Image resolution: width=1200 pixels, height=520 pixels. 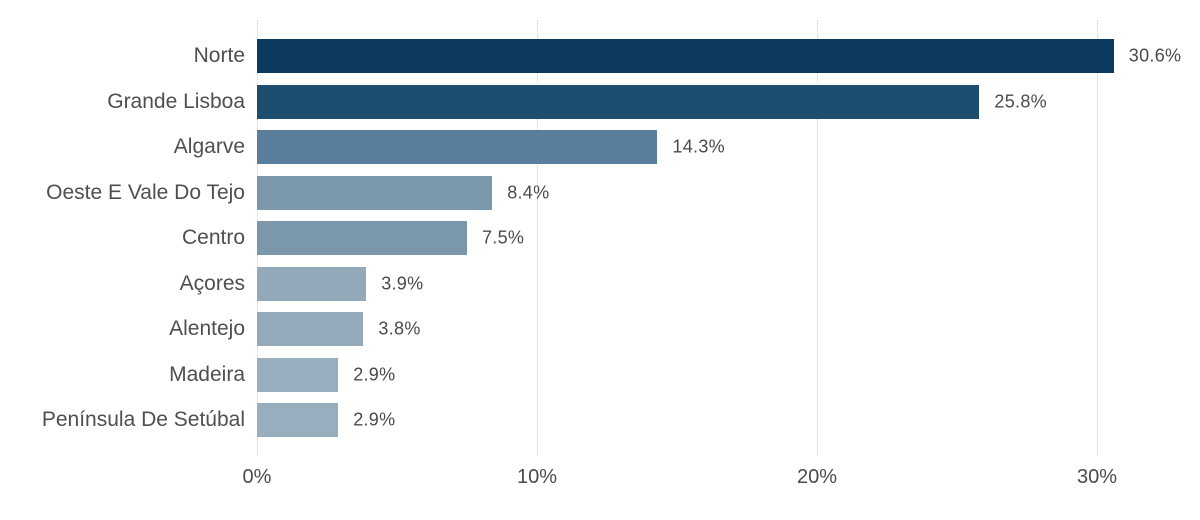 I want to click on x-tick-label: 20%, so click(x=817, y=477).